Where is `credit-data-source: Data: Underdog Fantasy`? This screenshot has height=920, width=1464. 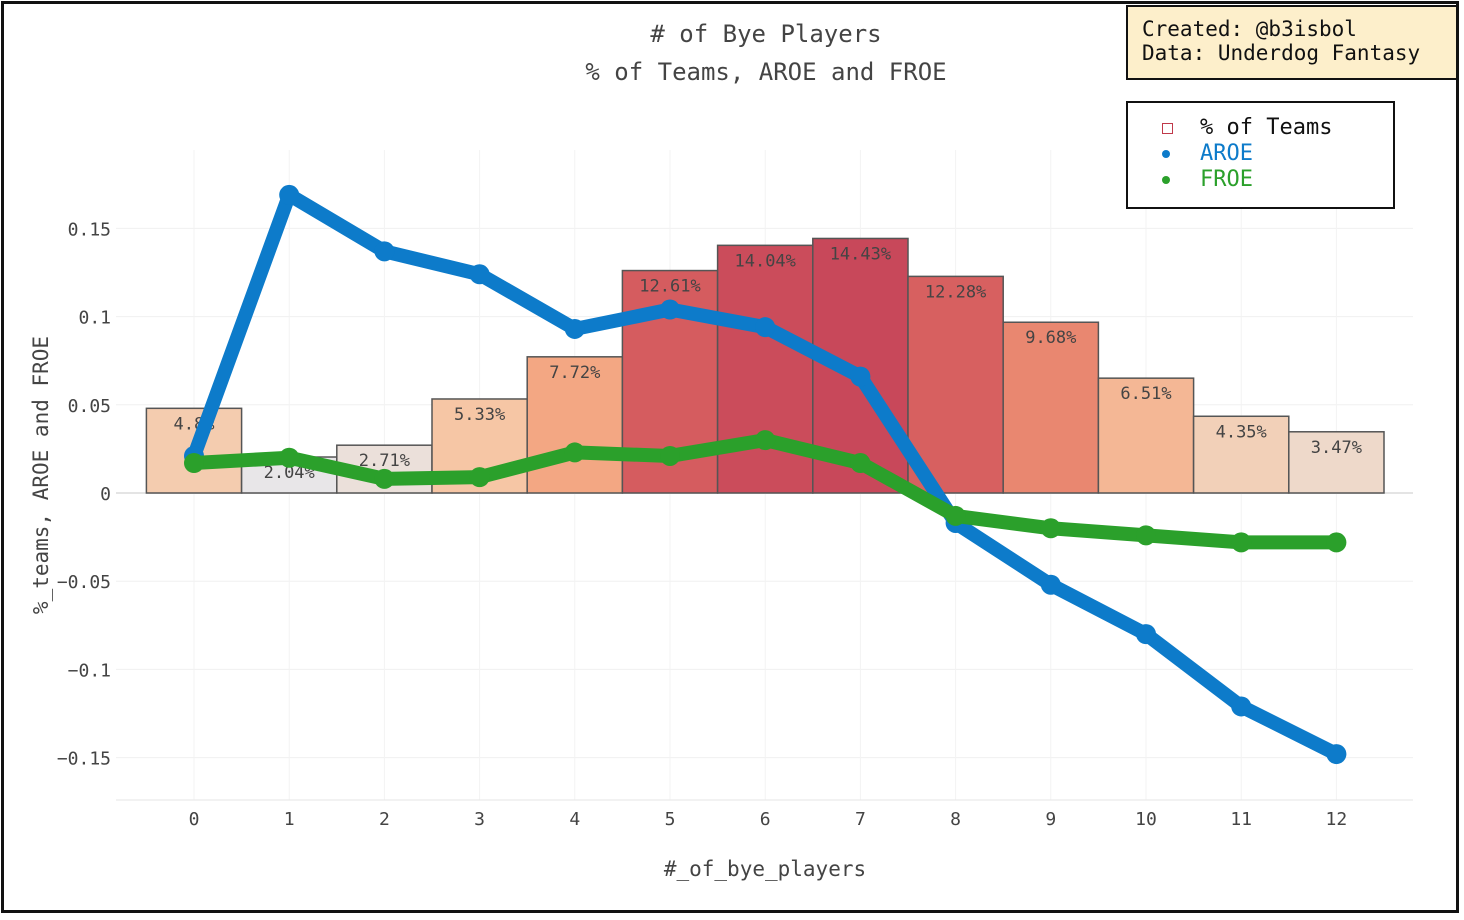
credit-data-source: Data: Underdog Fantasy is located at coordinates (1281, 53).